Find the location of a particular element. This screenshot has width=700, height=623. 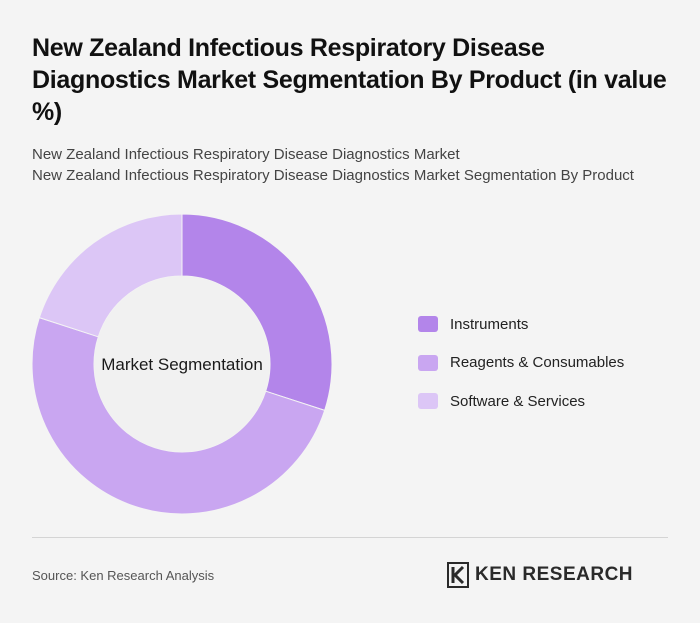

footer-divider is located at coordinates (350, 537).